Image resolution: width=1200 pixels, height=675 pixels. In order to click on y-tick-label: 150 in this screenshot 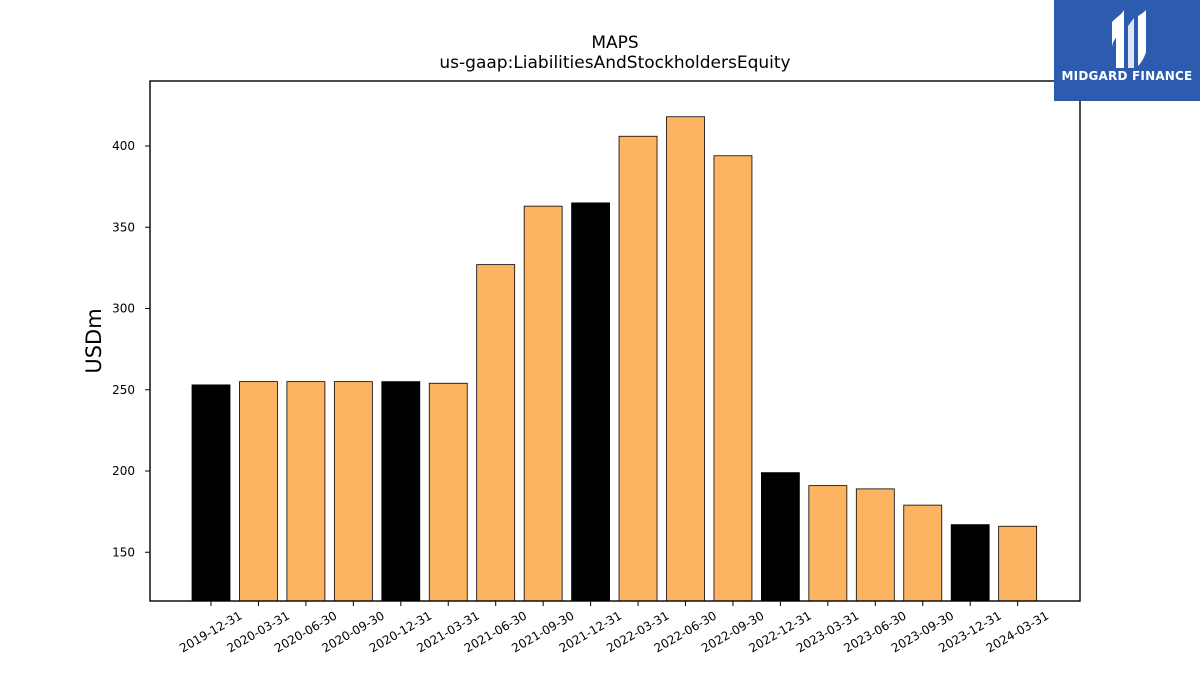, I will do `click(123, 552)`.